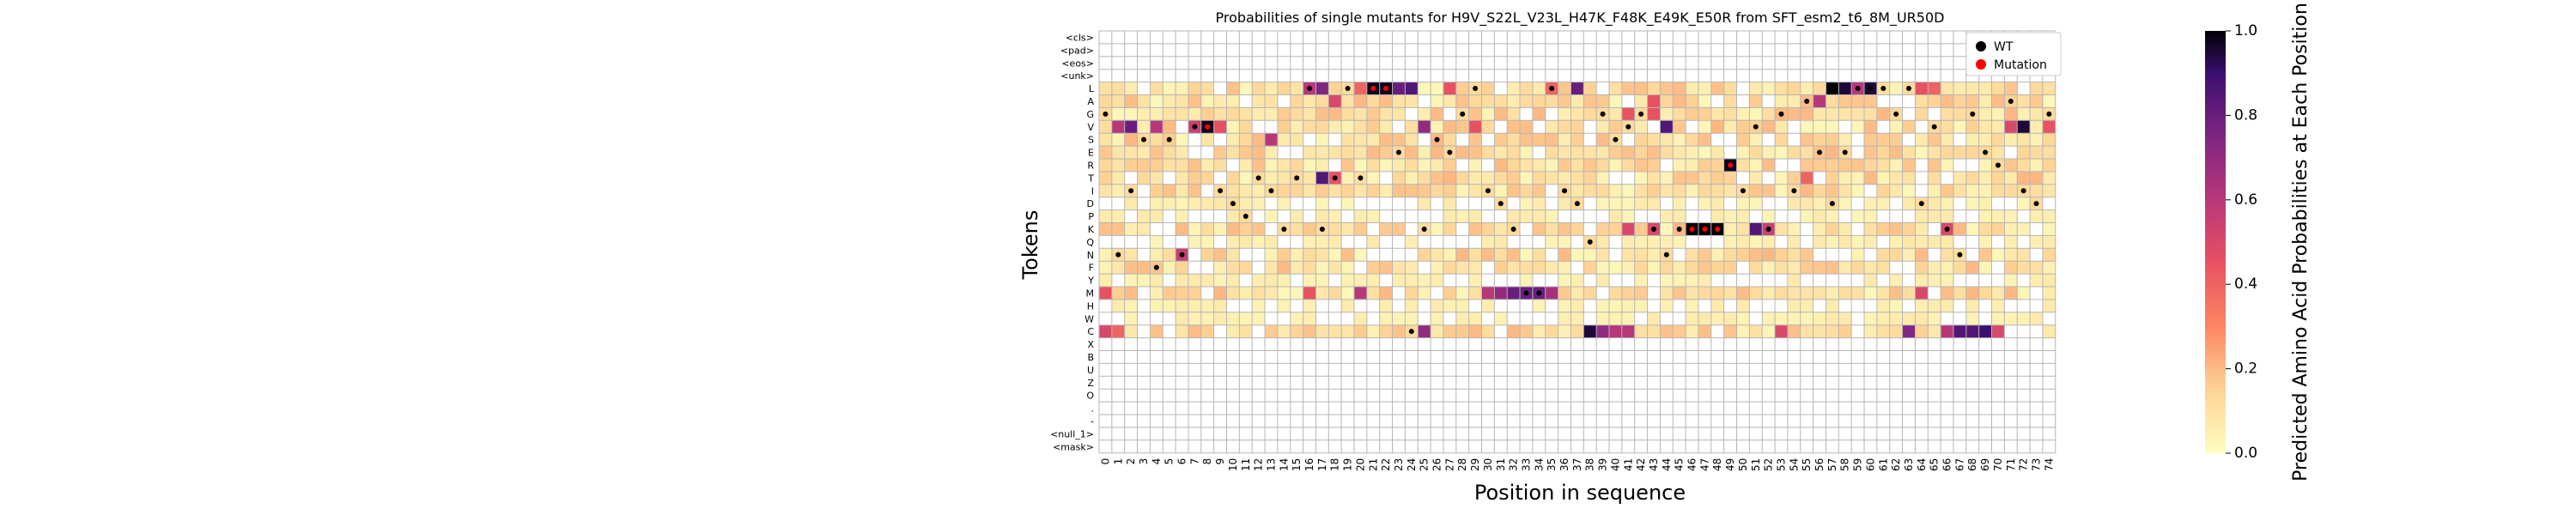  What do you see at coordinates (1090, 101) in the screenshot?
I see `y-tick-label: A` at bounding box center [1090, 101].